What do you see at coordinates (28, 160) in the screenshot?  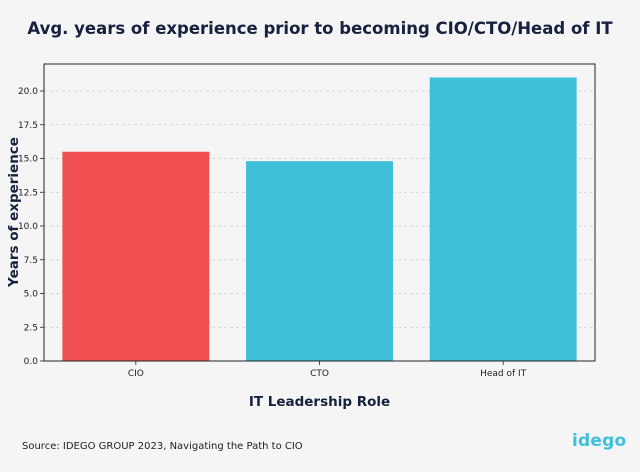 I see `y-tick-label: 15.0` at bounding box center [28, 160].